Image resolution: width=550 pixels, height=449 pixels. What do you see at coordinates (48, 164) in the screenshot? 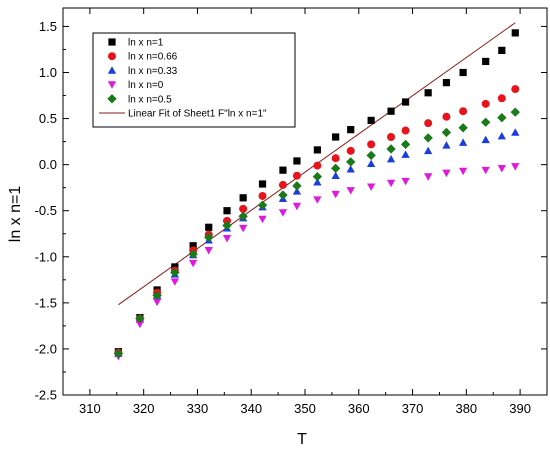
I see `y-tick-label: 0.0` at bounding box center [48, 164].